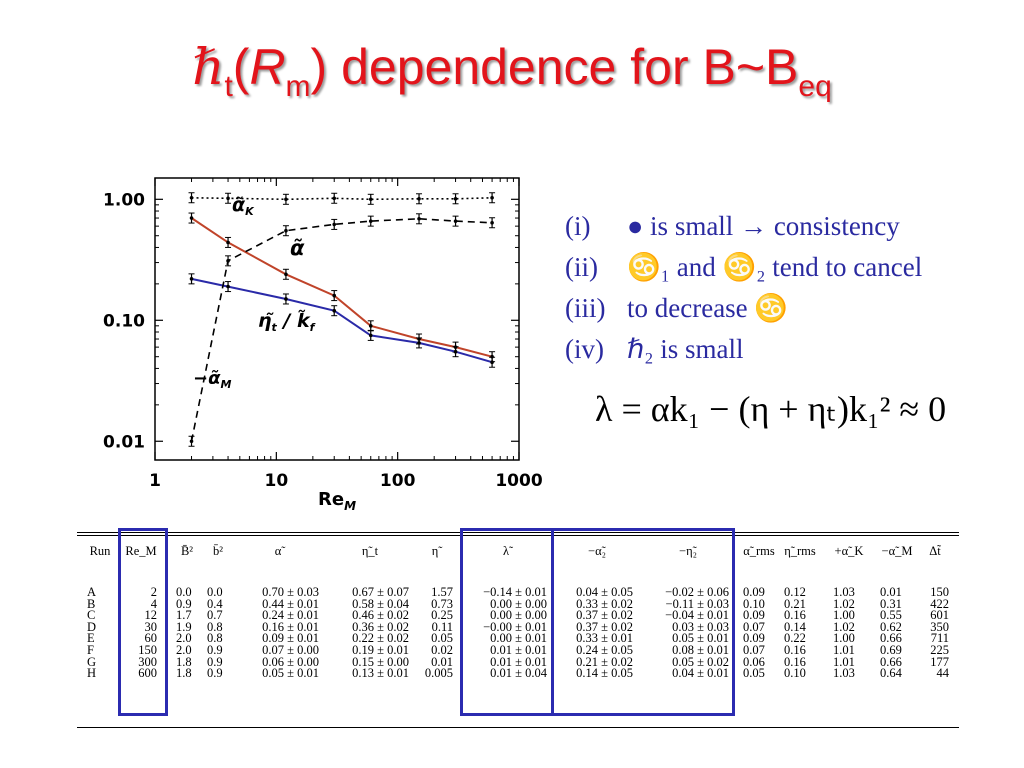 This screenshot has height=768, width=1024. Describe the element at coordinates (604, 673) in the screenshot. I see `table-cell: 0.14 ± 0.05` at that location.